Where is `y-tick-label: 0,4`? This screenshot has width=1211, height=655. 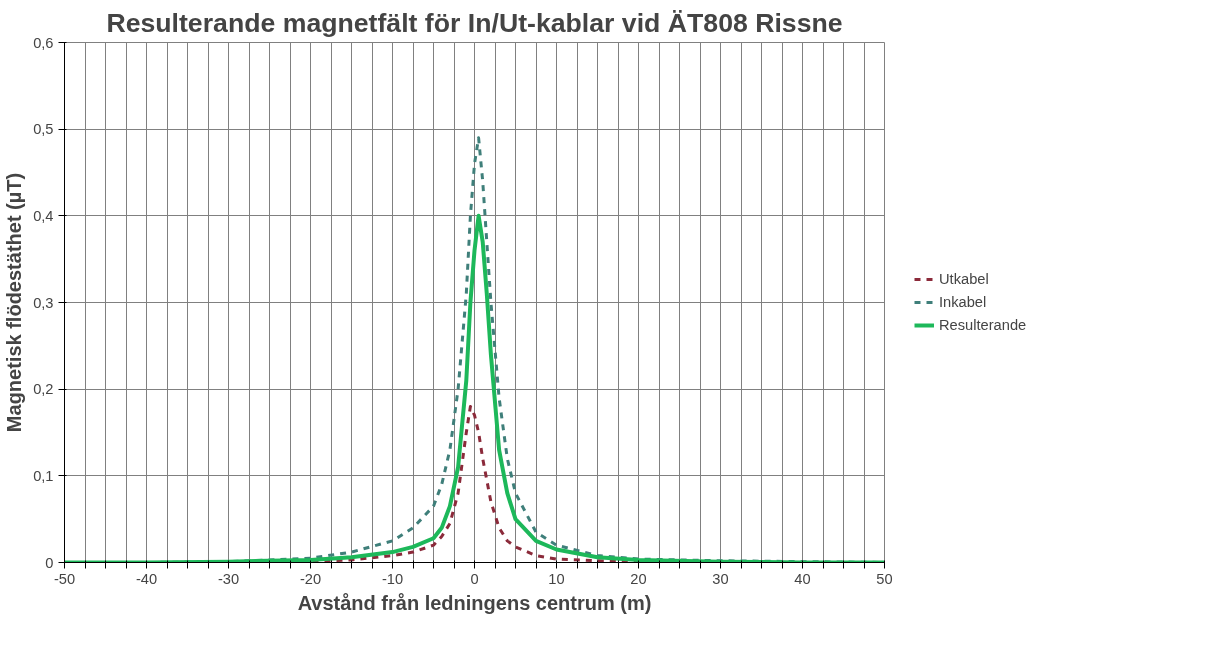
y-tick-label: 0,4 is located at coordinates (43, 215).